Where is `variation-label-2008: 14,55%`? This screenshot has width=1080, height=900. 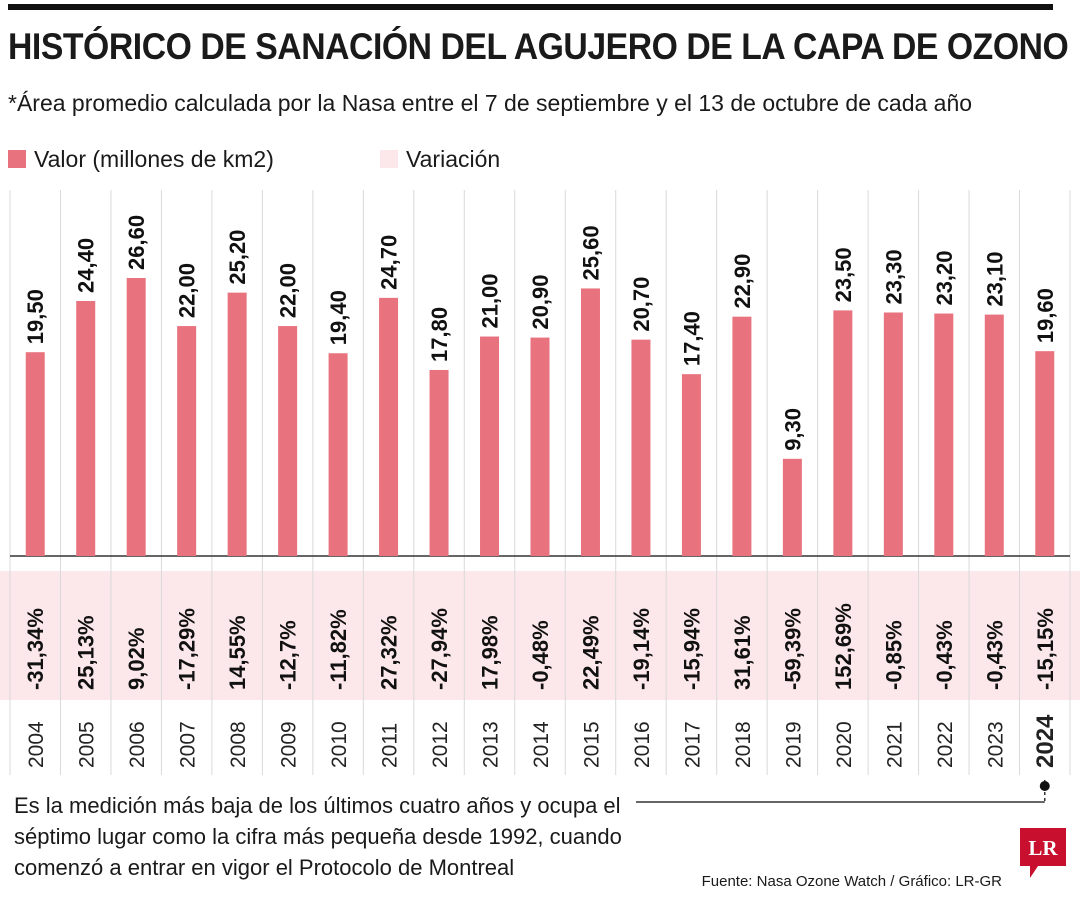
variation-label-2008: 14,55% is located at coordinates (237, 652).